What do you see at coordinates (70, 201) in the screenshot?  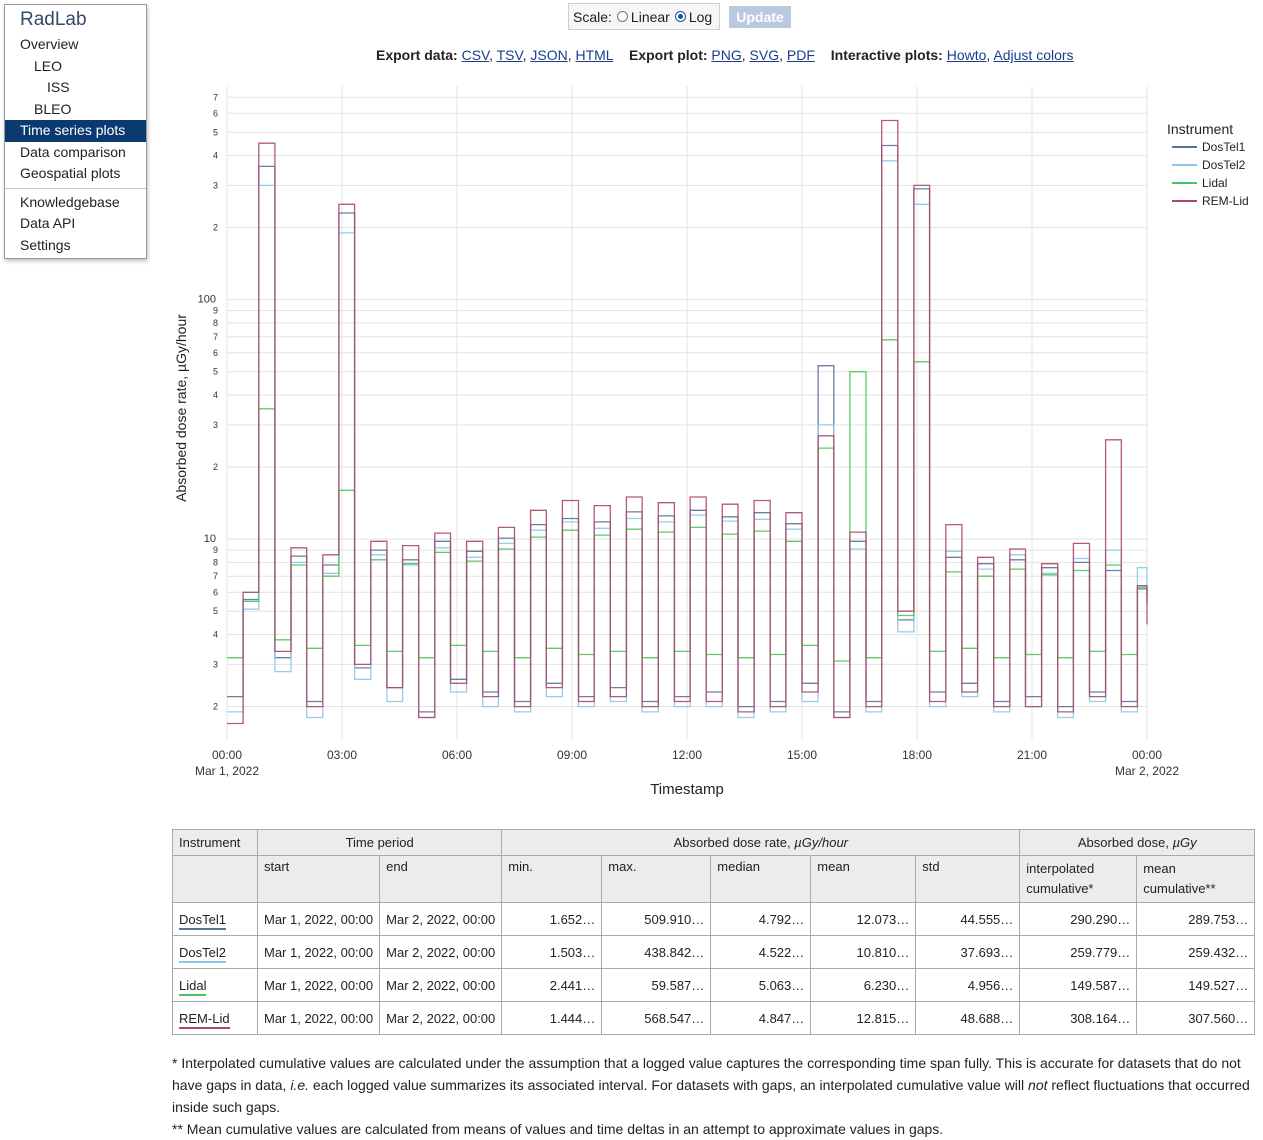 I see `sidebar-item-knowledgebase: Knowledgebase` at bounding box center [70, 201].